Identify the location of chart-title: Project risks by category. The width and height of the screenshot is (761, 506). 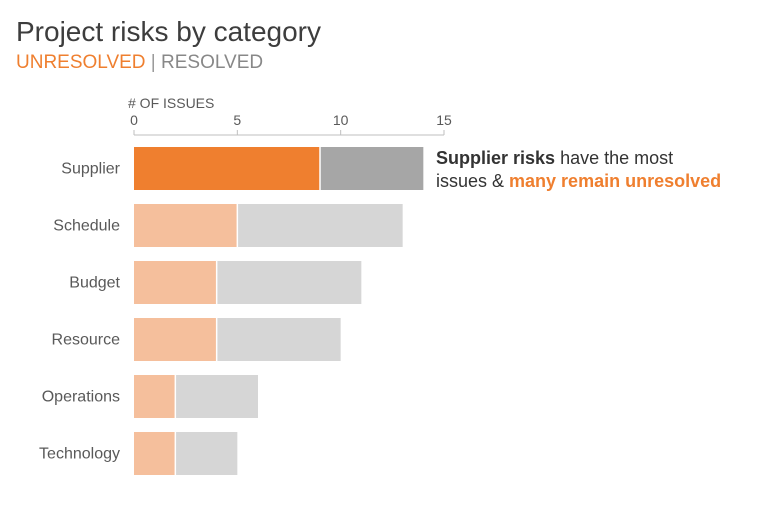
(168, 31).